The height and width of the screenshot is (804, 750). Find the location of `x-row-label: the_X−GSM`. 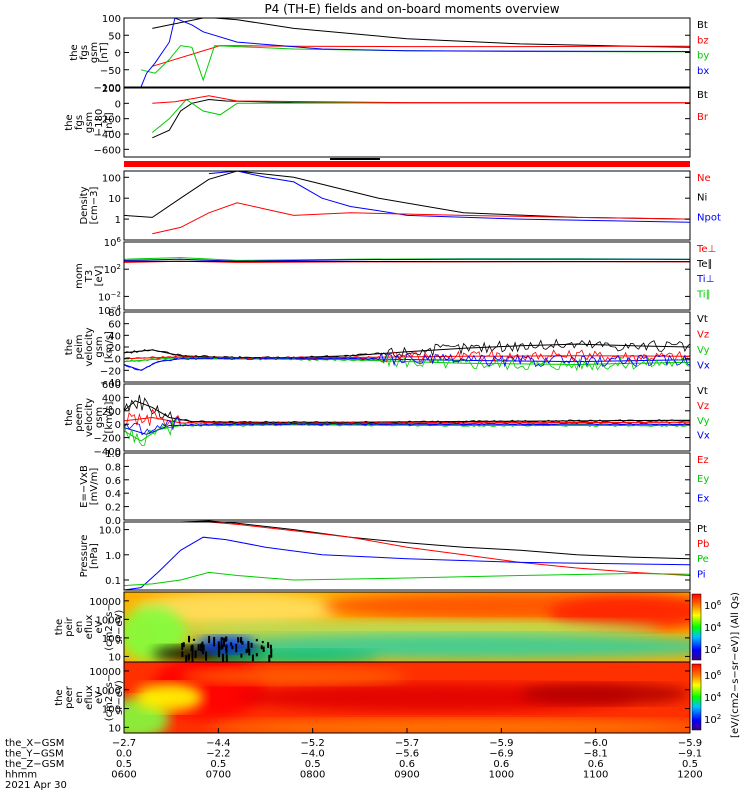

x-row-label: the_X−GSM is located at coordinates (34, 743).